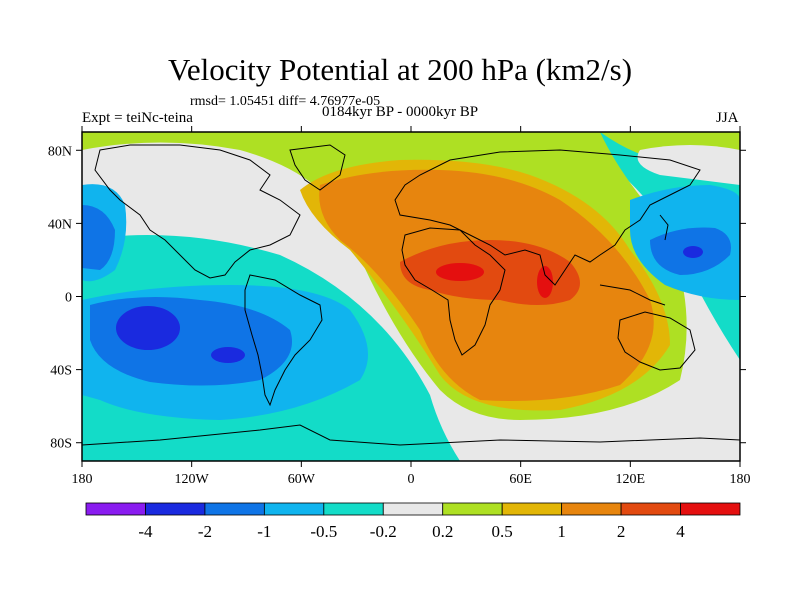 This screenshot has height=600, width=800. I want to click on x-tick-label: 60E, so click(520, 479).